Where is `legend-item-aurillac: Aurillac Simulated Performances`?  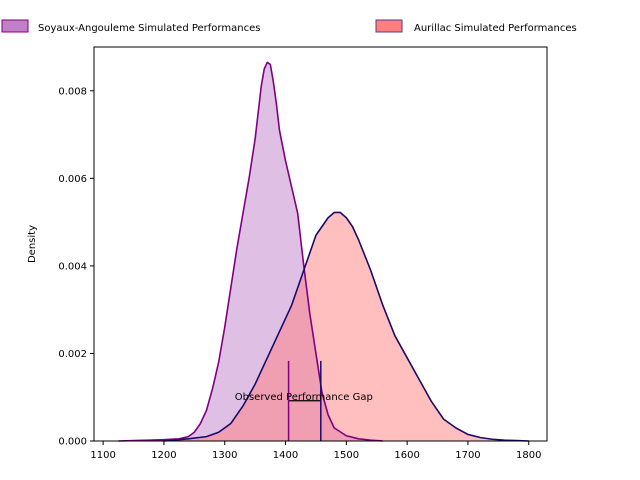 legend-item-aurillac: Aurillac Simulated Performances is located at coordinates (476, 26).